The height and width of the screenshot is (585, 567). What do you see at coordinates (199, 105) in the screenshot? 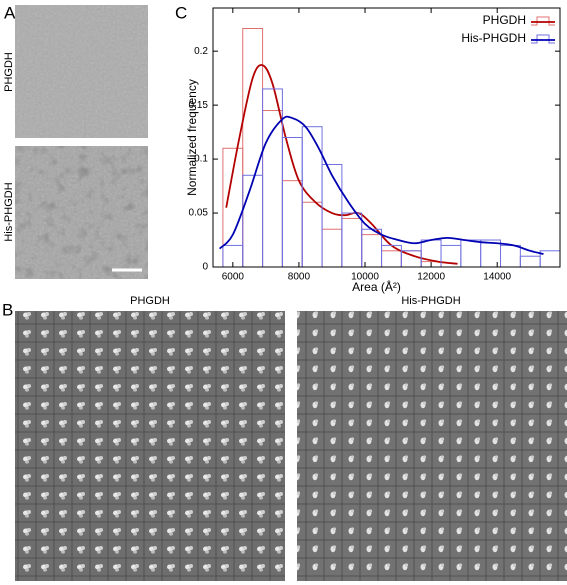
I see `y-tick-label: 0.15` at bounding box center [199, 105].